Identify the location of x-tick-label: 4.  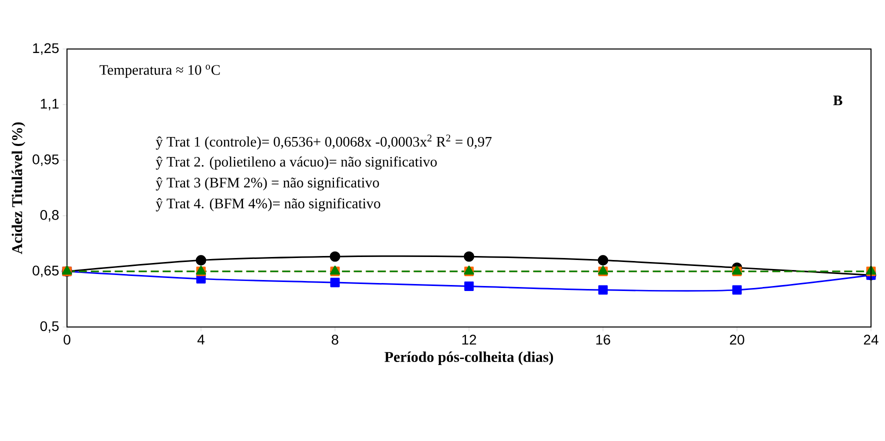
(200, 339).